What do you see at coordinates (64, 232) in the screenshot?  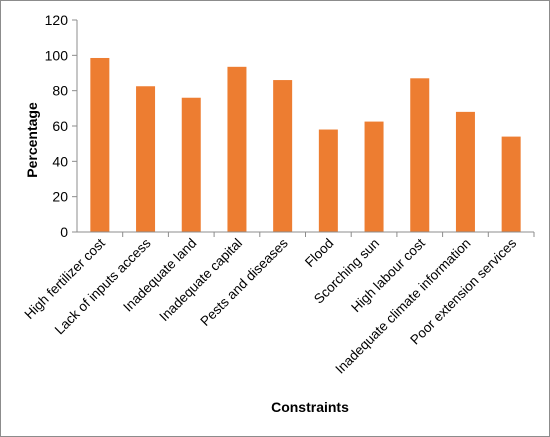 I see `y-tick-label: 0` at bounding box center [64, 232].